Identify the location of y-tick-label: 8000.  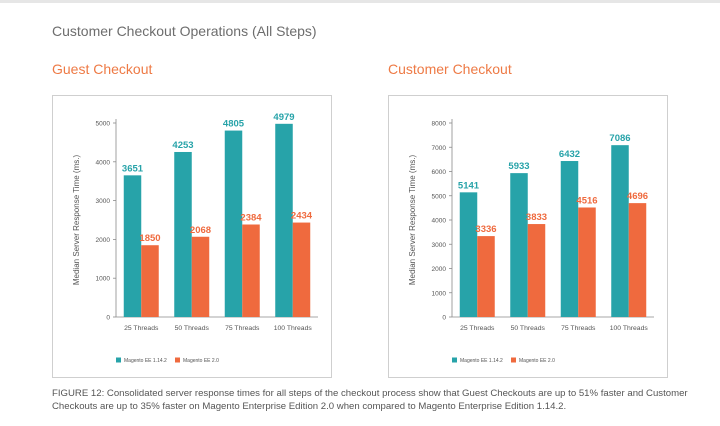
(439, 124).